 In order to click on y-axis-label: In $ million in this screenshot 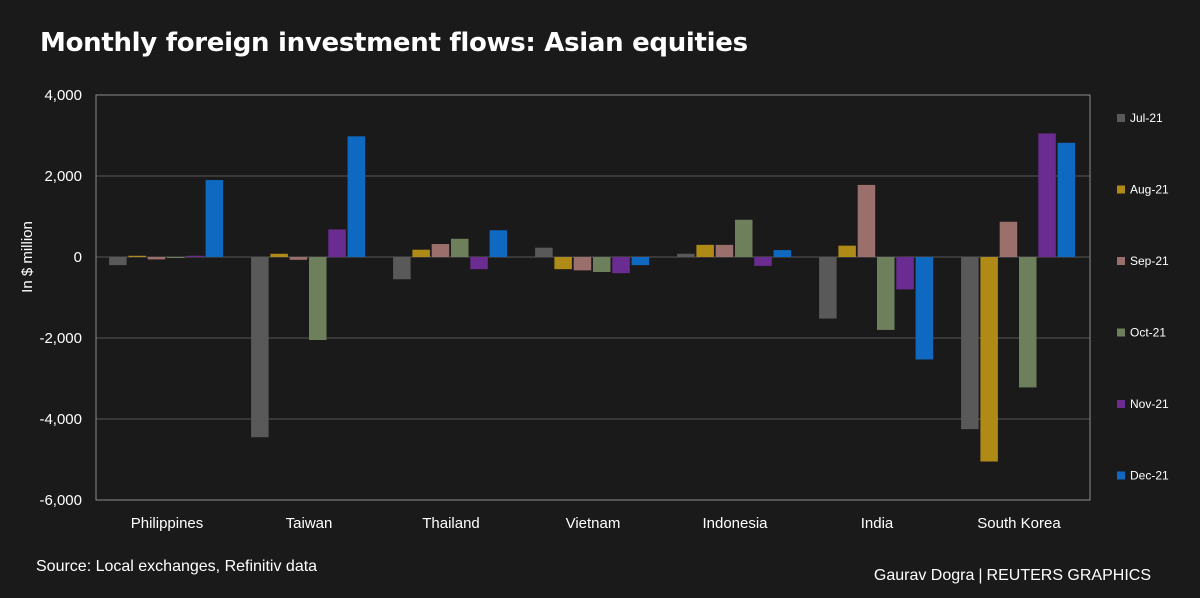, I will do `click(27, 257)`.